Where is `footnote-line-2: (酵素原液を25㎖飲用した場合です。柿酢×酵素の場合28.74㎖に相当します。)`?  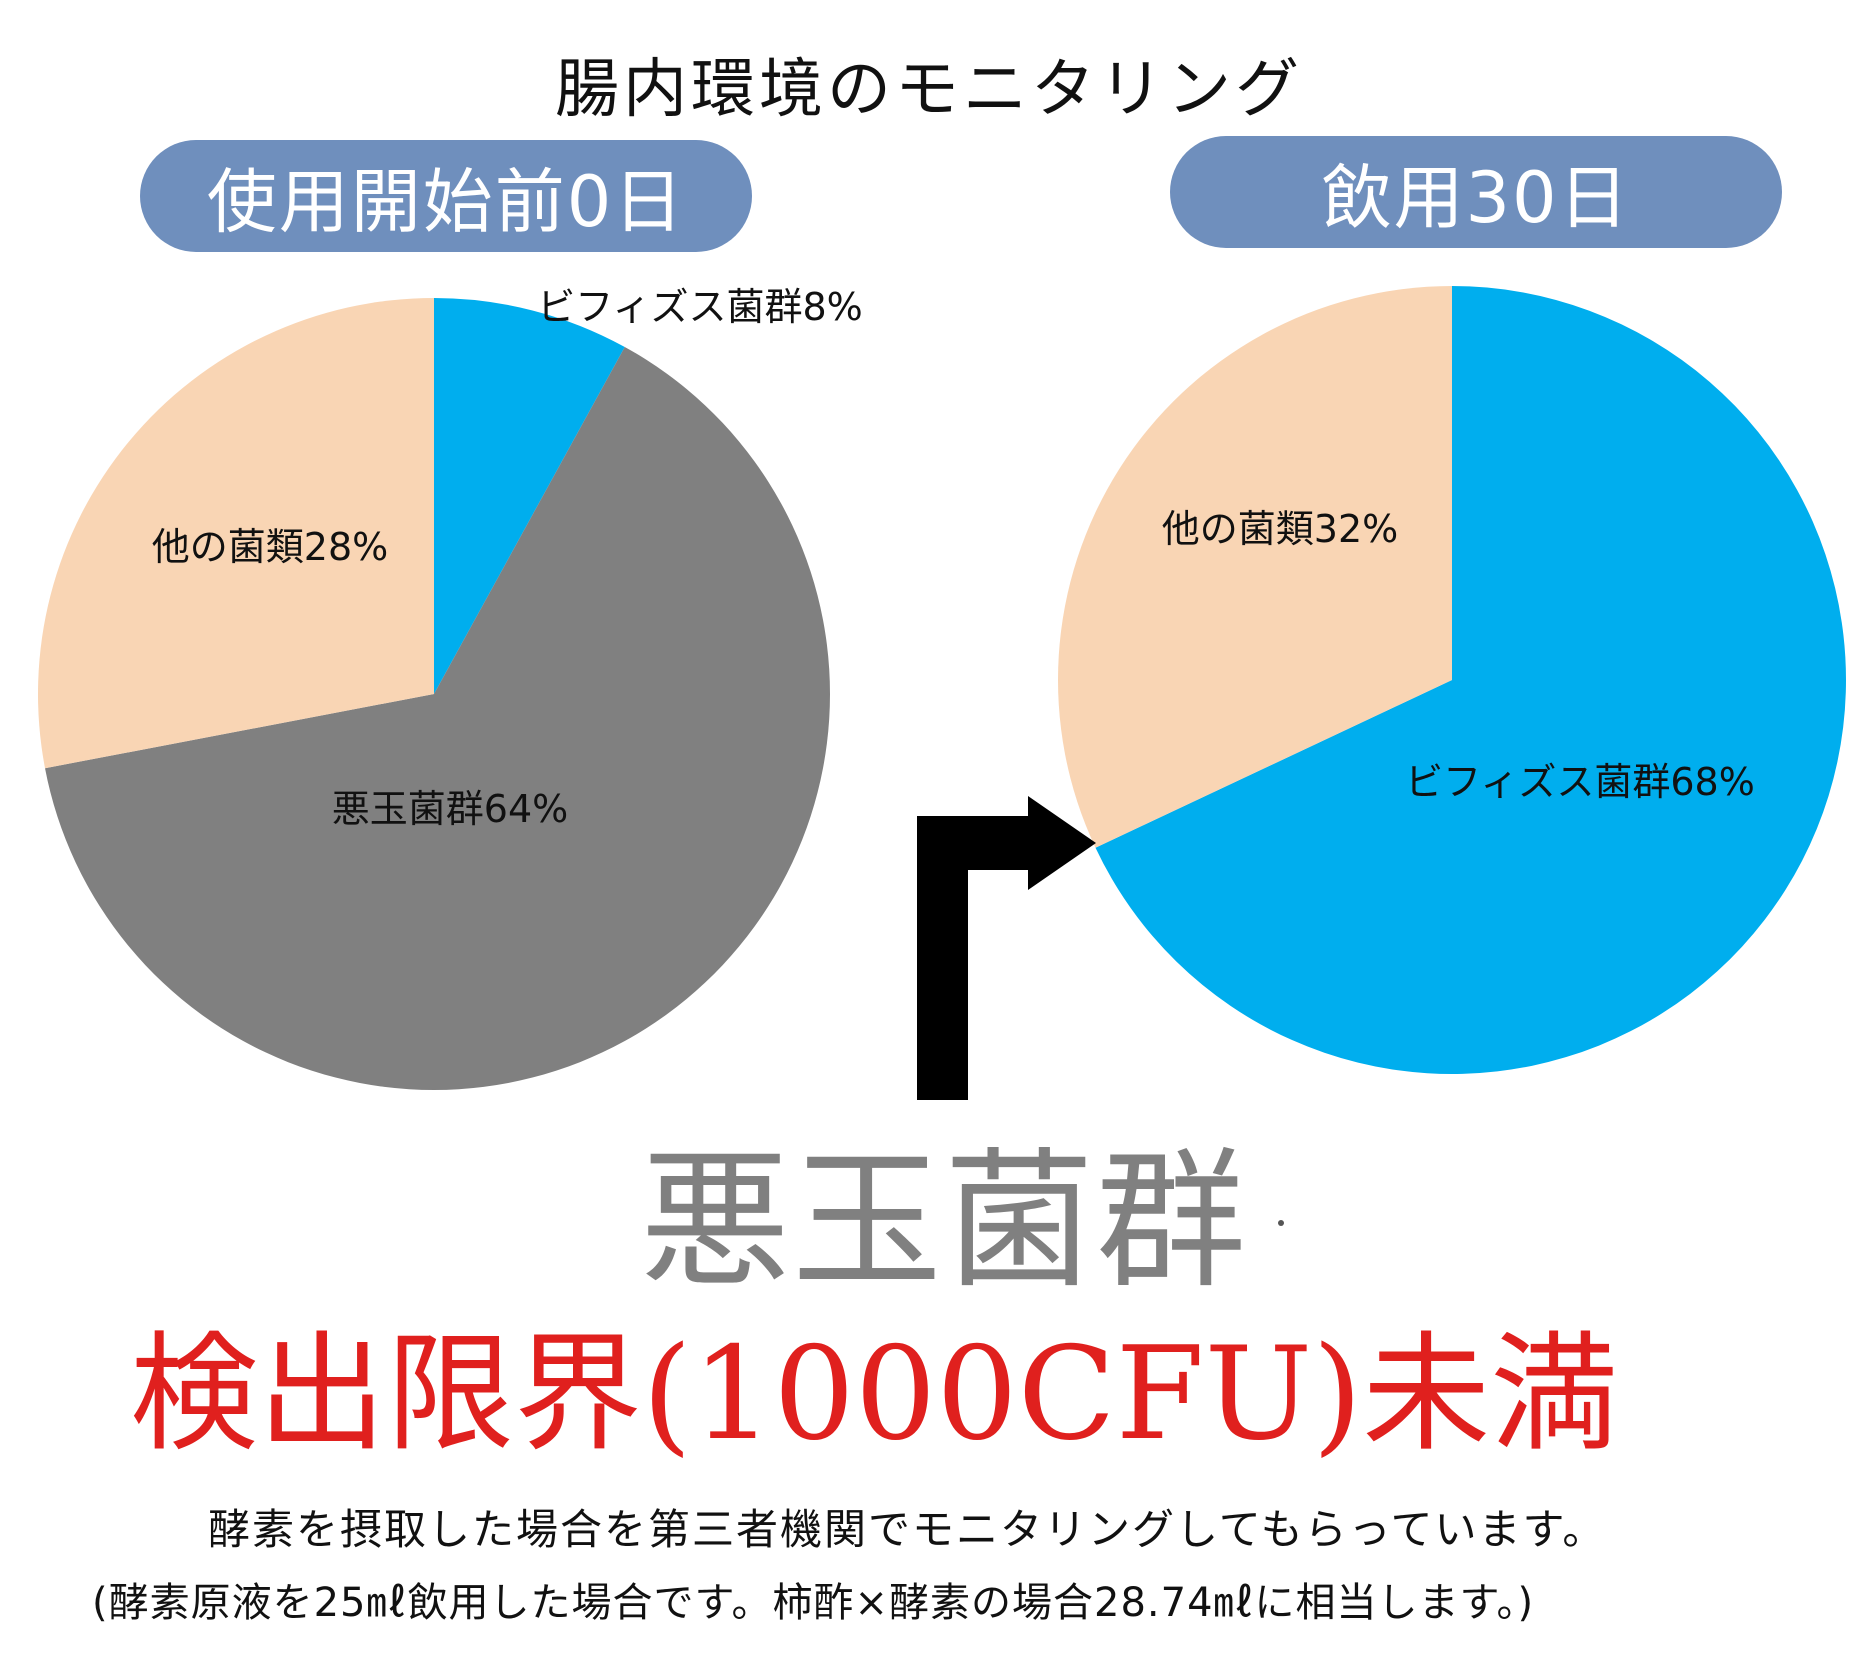
footnote-line-2: (酵素原液を25㎖飲用した場合です。柿酢×酵素の場合28.74㎖に相当します。) is located at coordinates (813, 1603).